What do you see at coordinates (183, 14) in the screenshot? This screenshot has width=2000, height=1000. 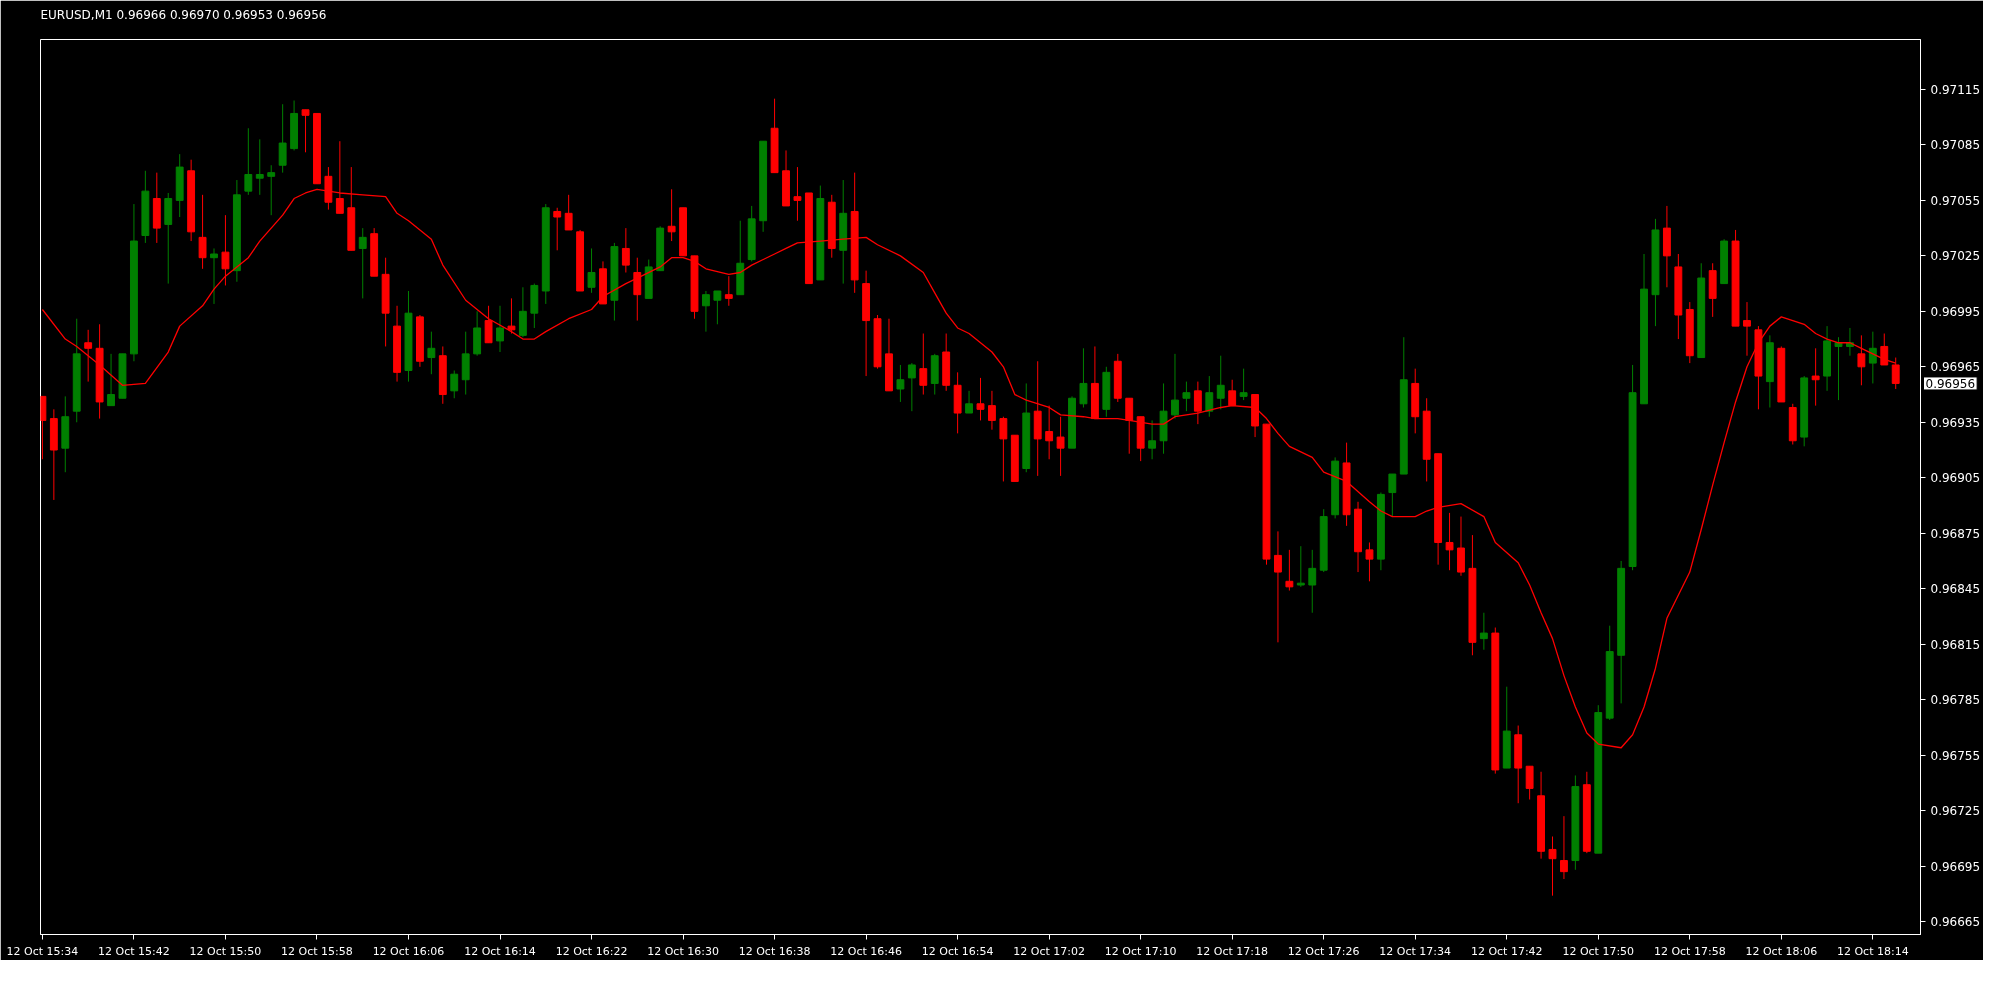 I see `chart-title: EURUSD,M1 0.96966 0.96970 0.96953 0.96956` at bounding box center [183, 14].